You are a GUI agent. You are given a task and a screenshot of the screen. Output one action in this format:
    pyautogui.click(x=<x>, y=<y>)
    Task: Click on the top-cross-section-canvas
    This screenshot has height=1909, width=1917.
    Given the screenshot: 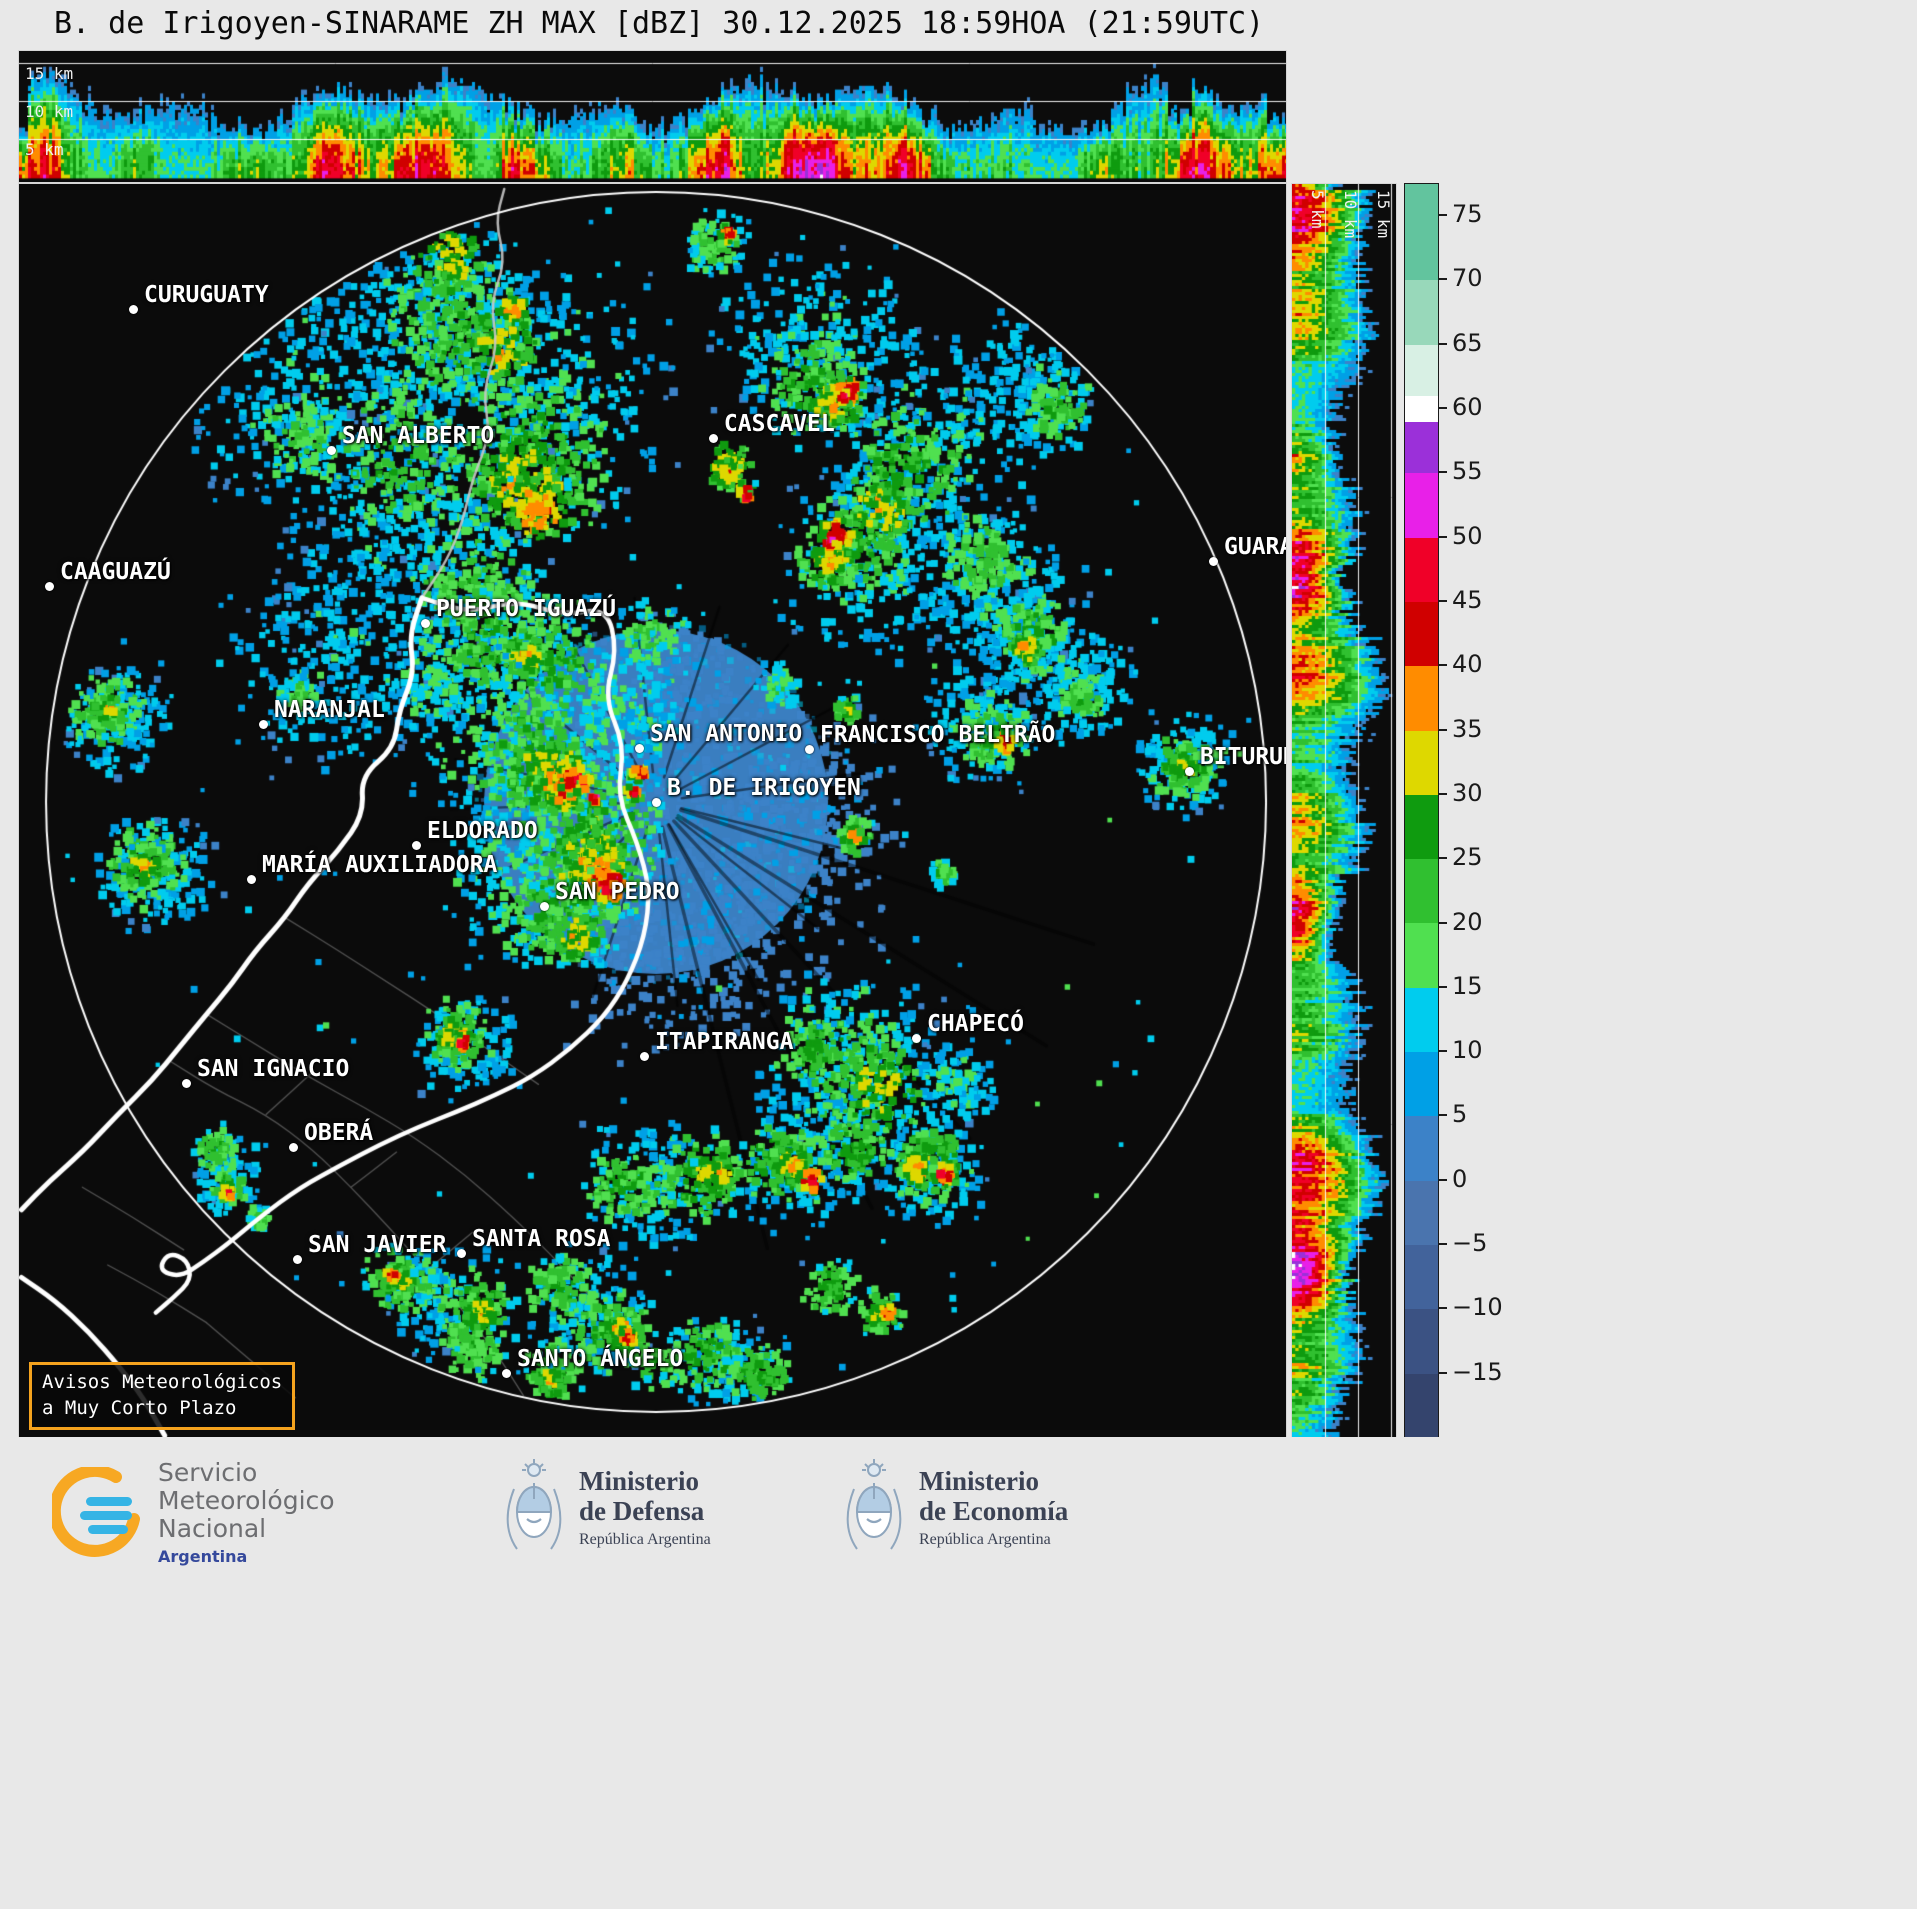 What is the action you would take?
    pyautogui.click(x=652, y=116)
    